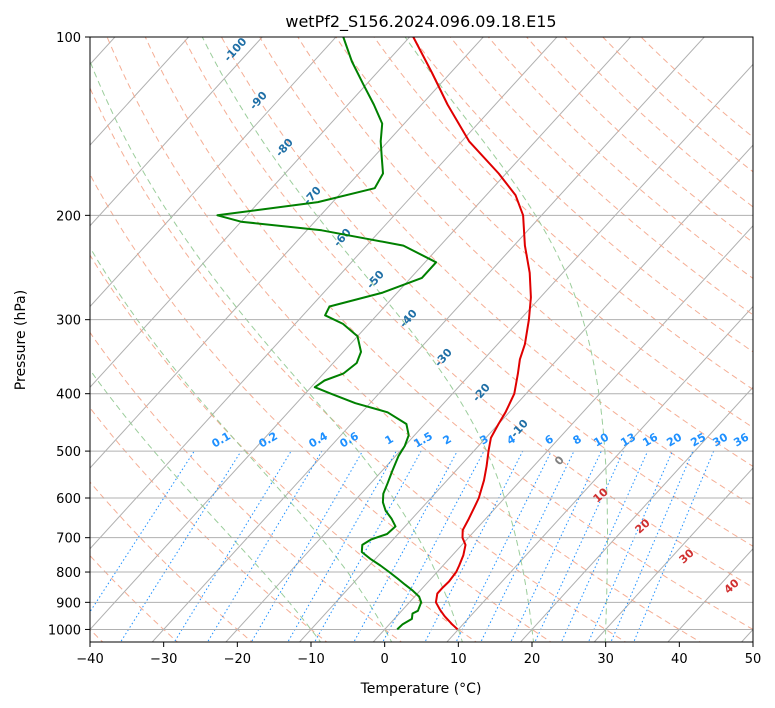 The height and width of the screenshot is (708, 775). I want to click on x-tick-label: −10, so click(310, 659).